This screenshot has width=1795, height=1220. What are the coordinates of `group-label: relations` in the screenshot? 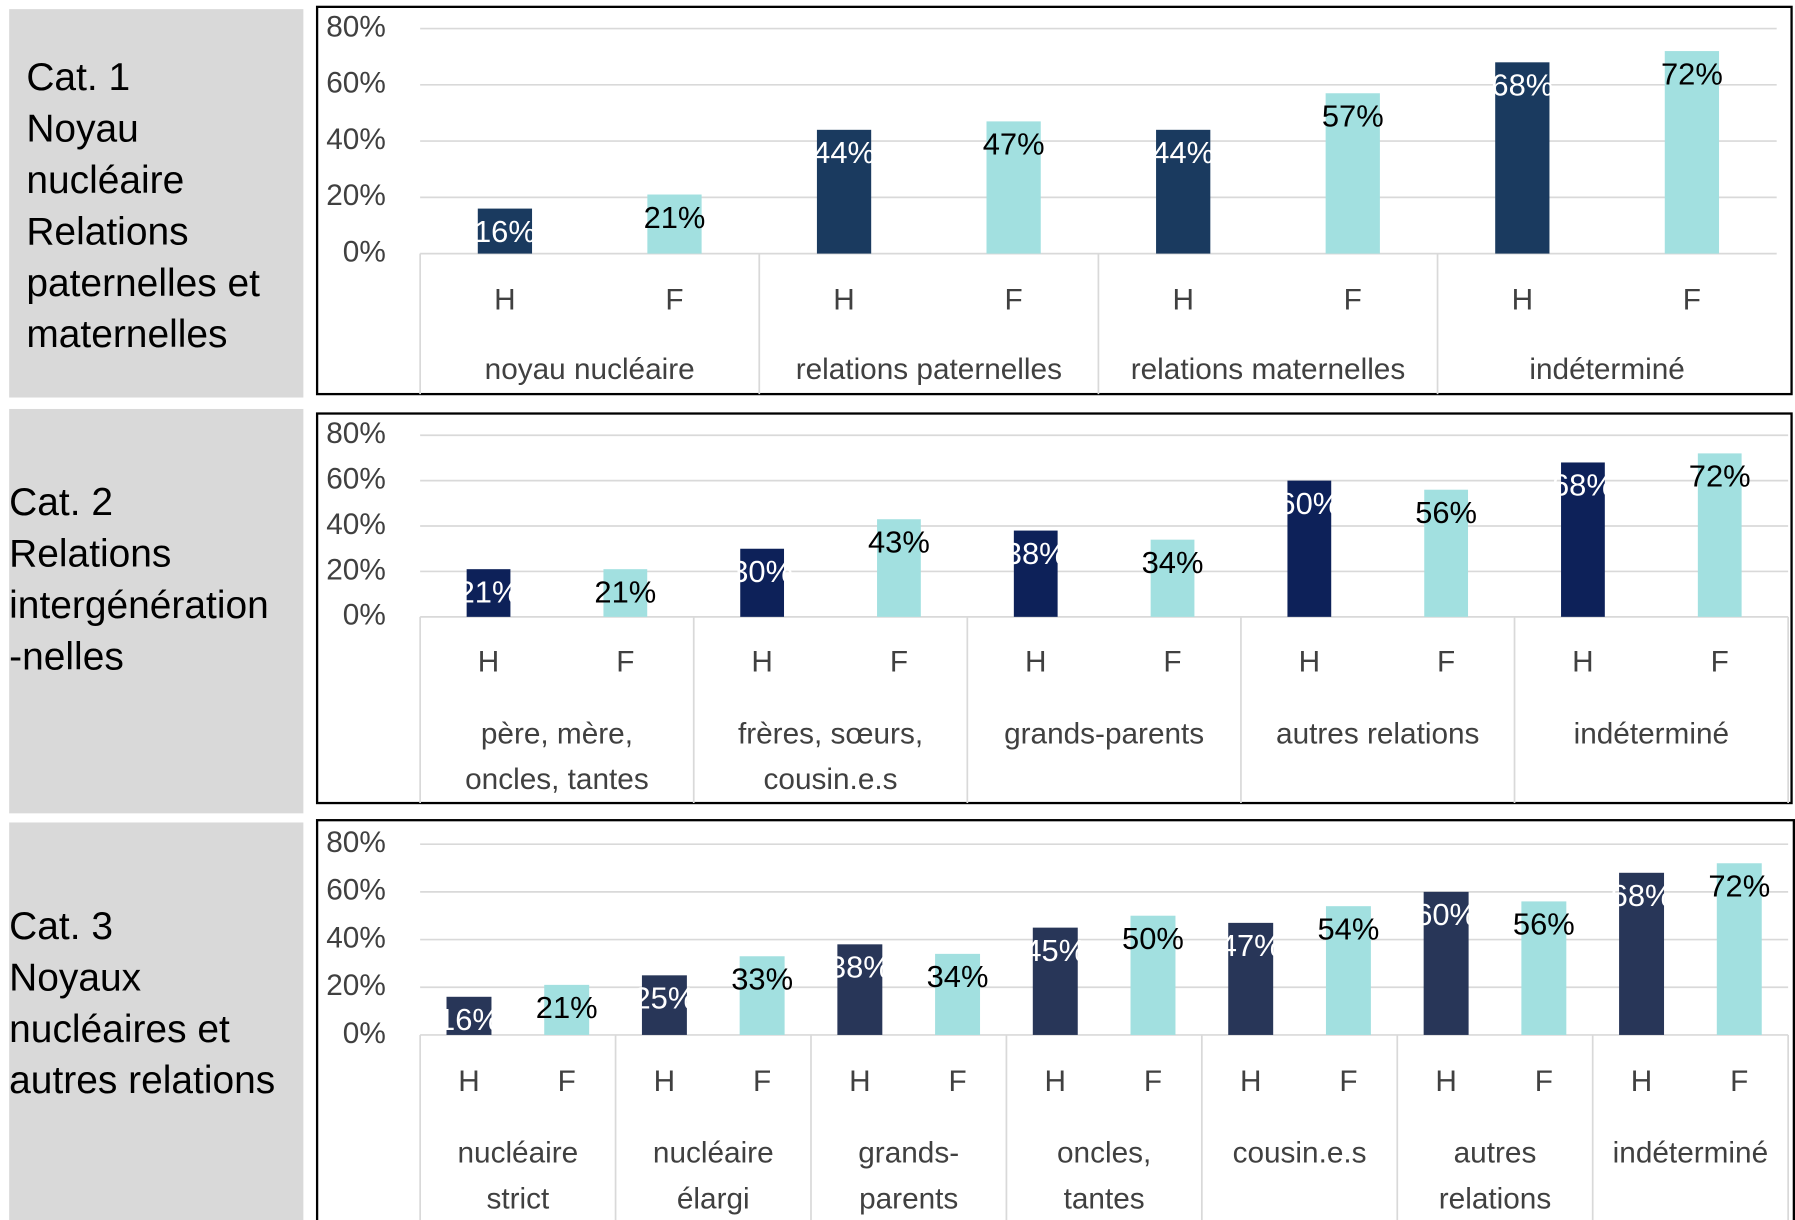 It's located at (1495, 1198).